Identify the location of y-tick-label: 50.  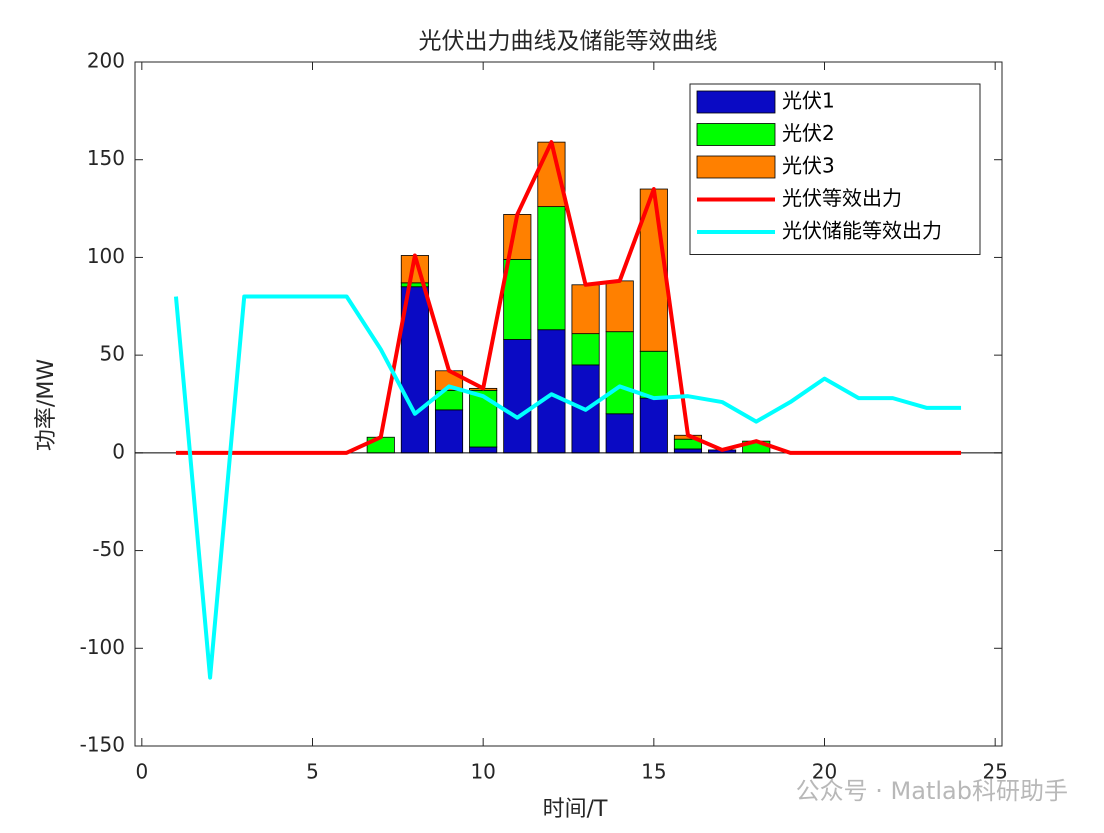
(112, 354).